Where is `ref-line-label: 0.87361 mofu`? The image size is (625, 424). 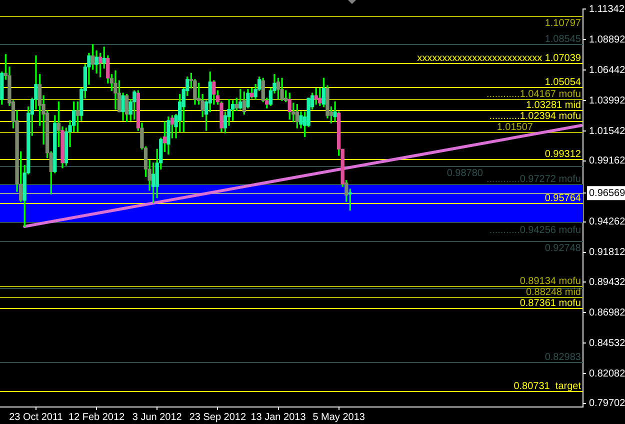
ref-line-label: 0.87361 mofu is located at coordinates (550, 303).